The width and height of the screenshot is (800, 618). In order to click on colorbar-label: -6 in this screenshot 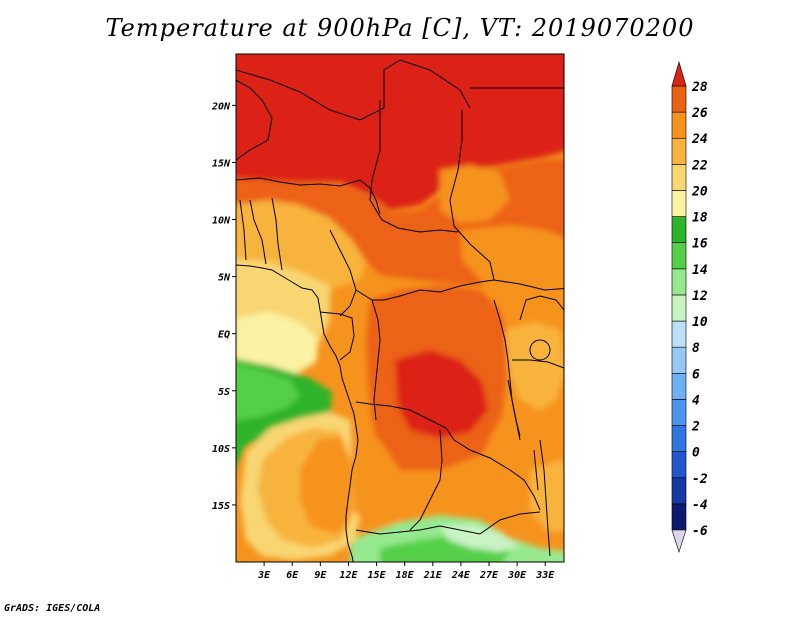, I will do `click(700, 531)`.